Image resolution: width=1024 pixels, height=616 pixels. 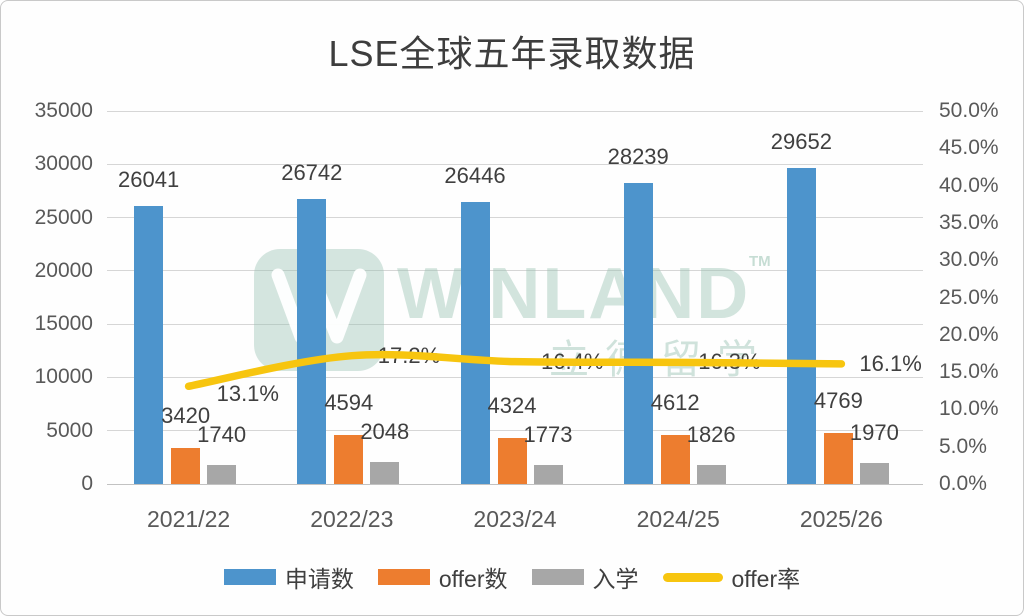 I want to click on category-label: 2022/23, so click(x=352, y=519).